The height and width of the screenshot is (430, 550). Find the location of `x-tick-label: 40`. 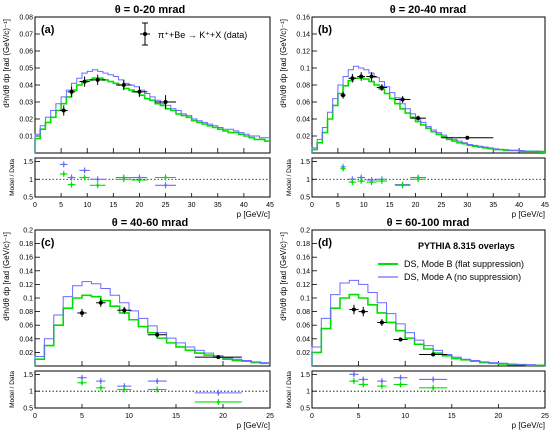

x-tick-label: 40 is located at coordinates (244, 205).